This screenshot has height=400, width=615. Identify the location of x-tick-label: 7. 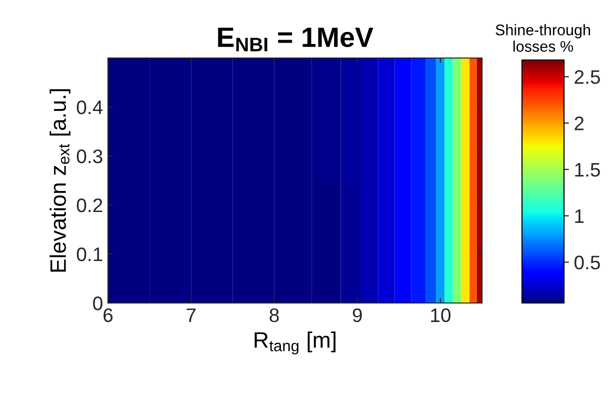
(191, 315).